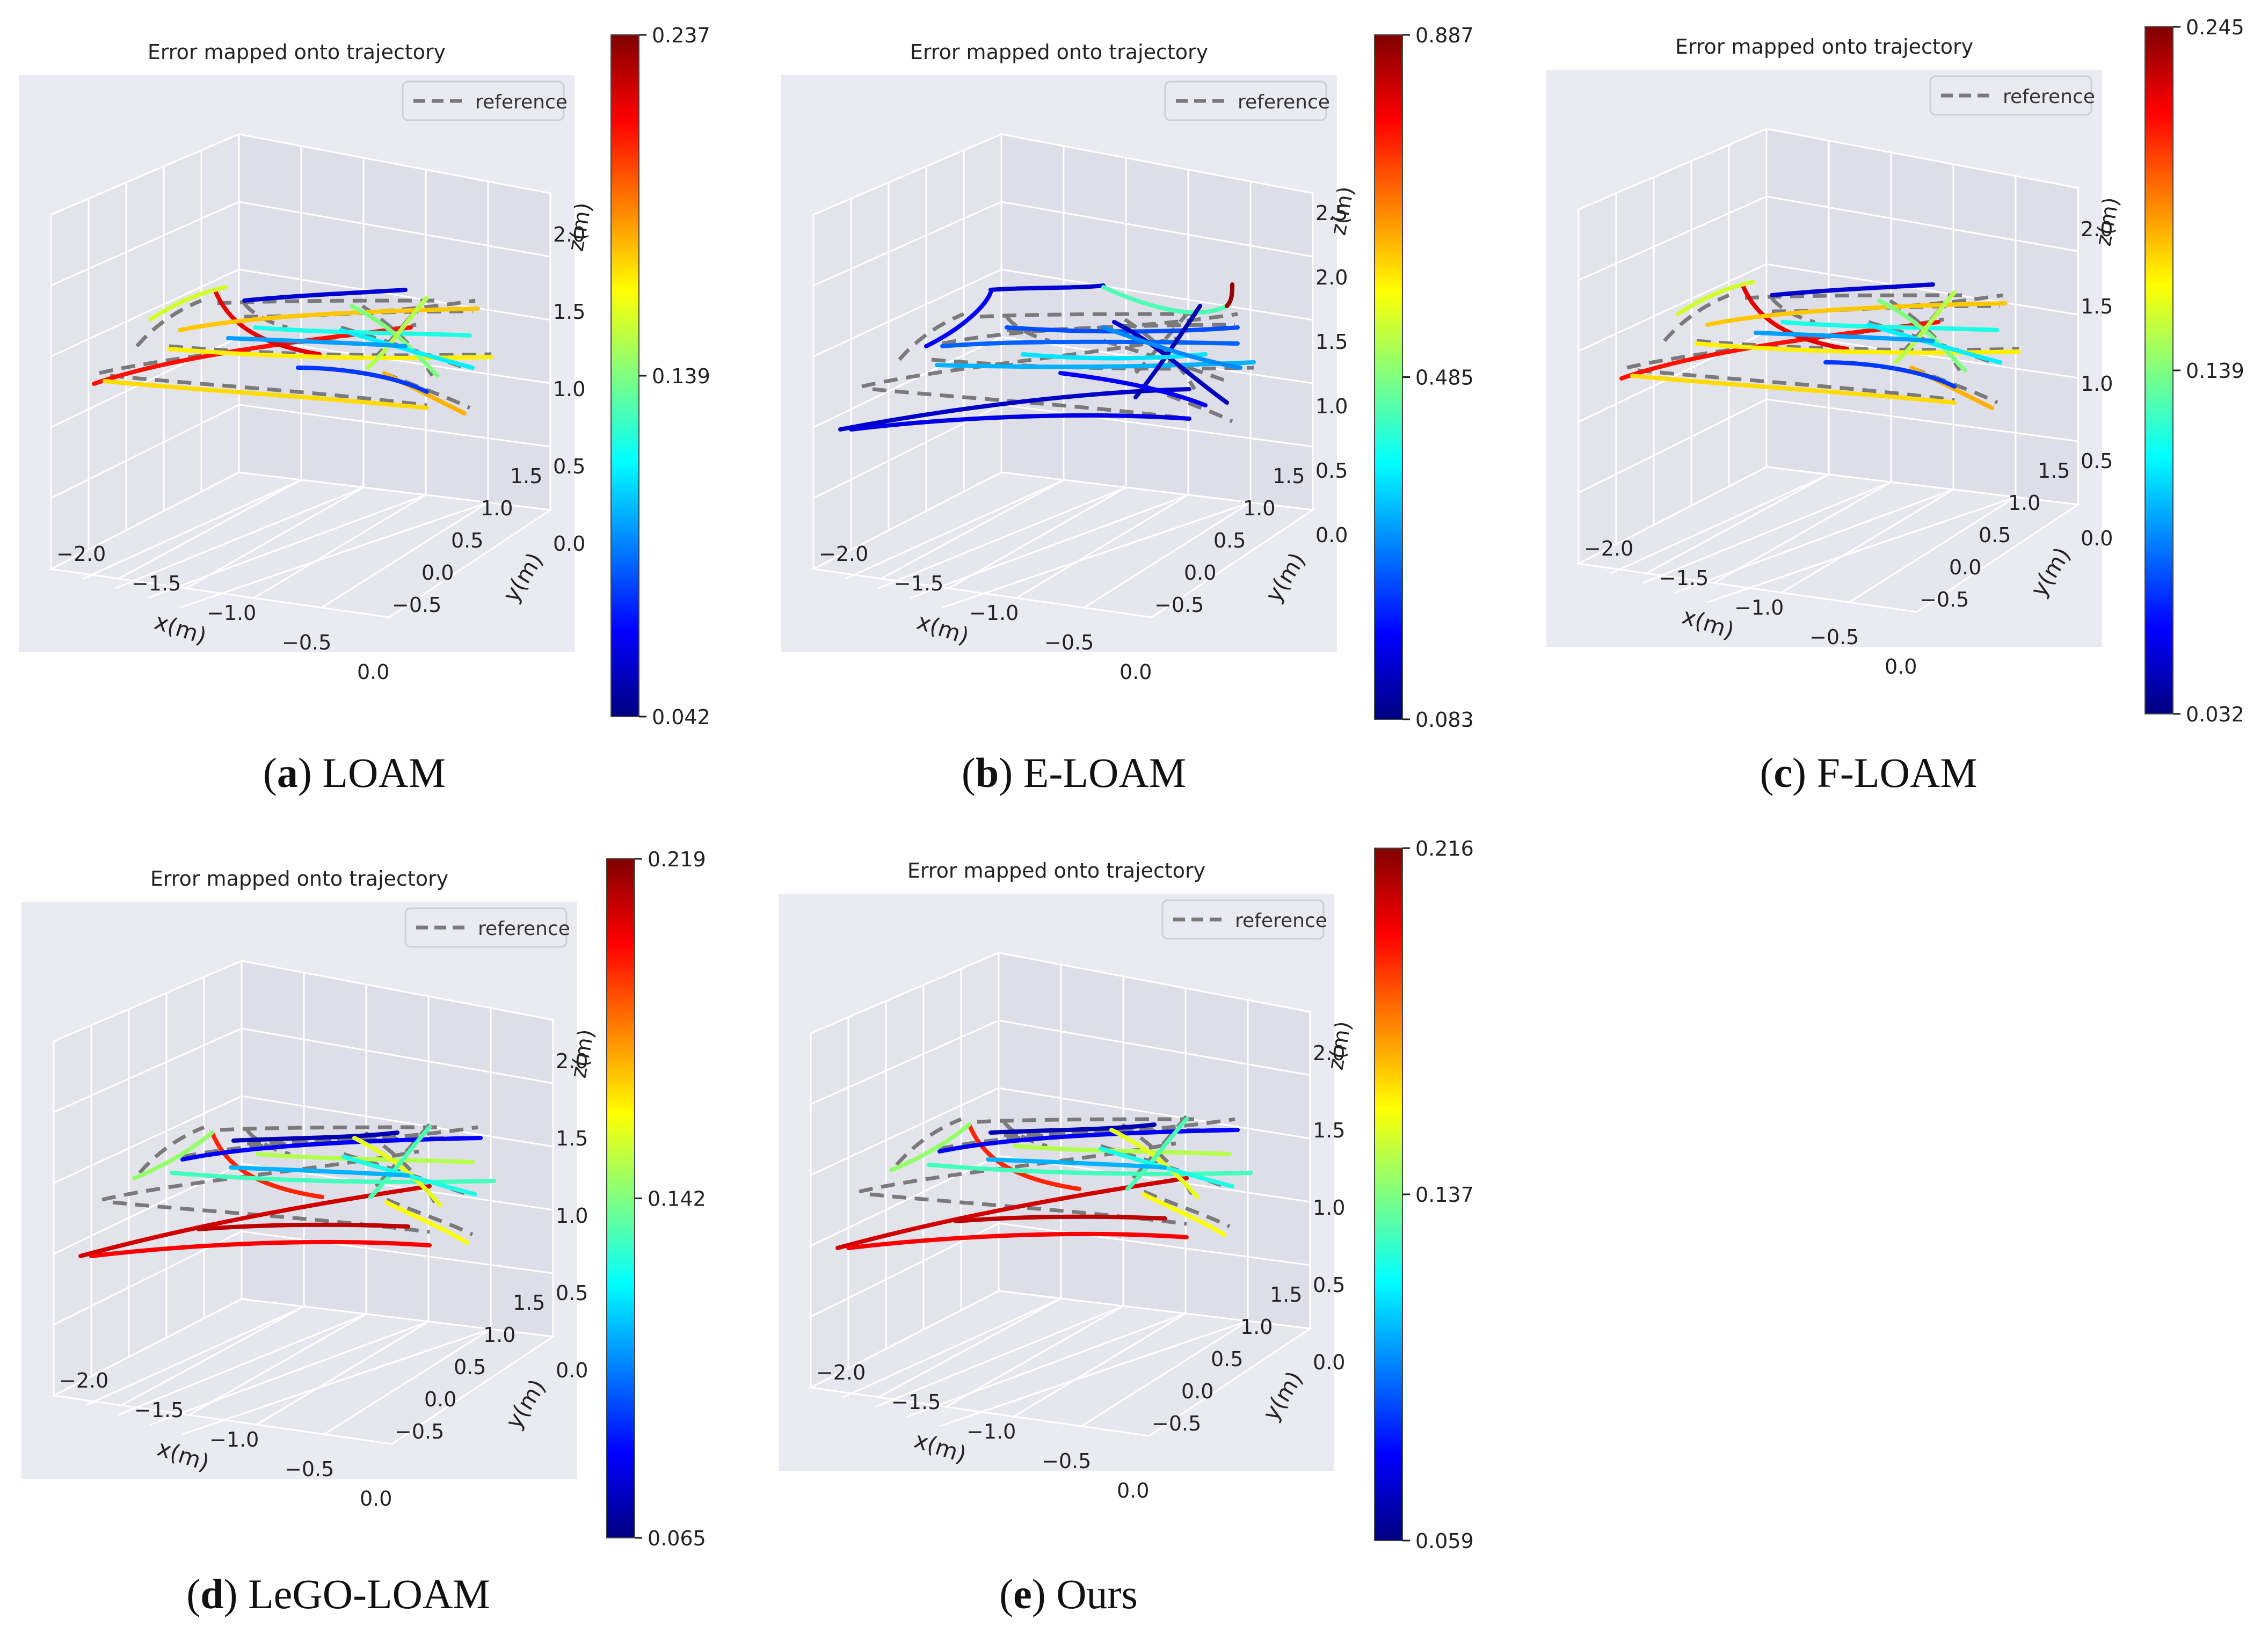 This screenshot has height=1642, width=2268. I want to click on panel-caption: (c) F-LOAM, so click(1869, 772).